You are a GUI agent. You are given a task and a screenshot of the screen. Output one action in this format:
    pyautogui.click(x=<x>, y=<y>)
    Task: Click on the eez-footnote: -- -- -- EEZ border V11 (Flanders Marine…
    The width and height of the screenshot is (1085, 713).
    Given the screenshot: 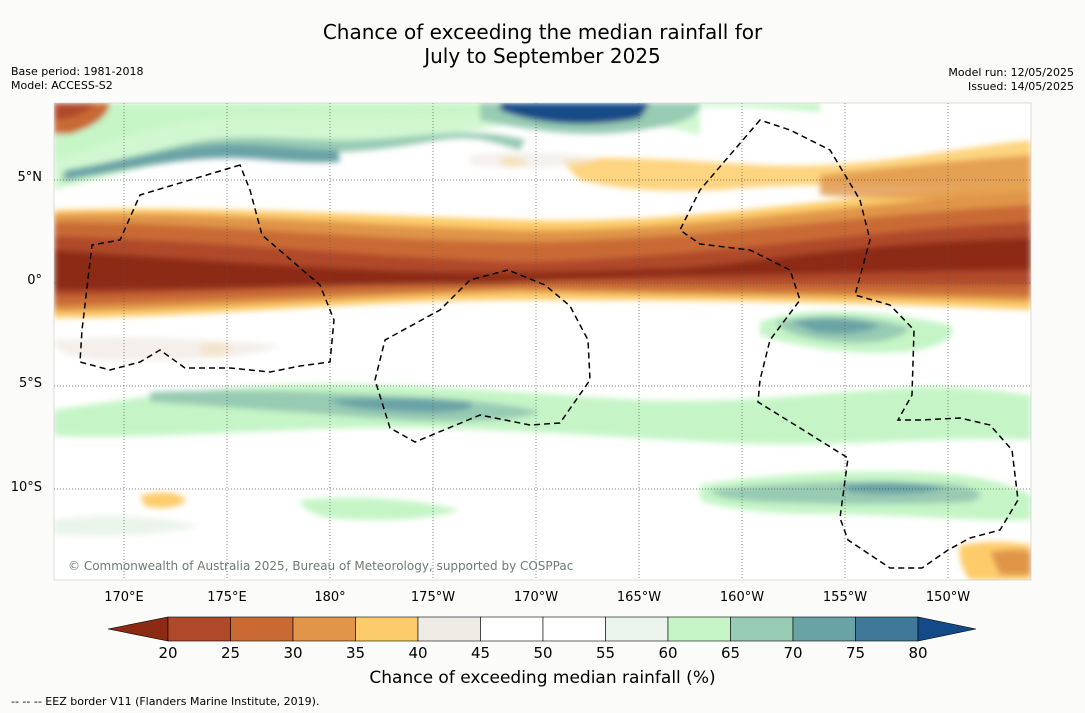 What is the action you would take?
    pyautogui.click(x=165, y=701)
    